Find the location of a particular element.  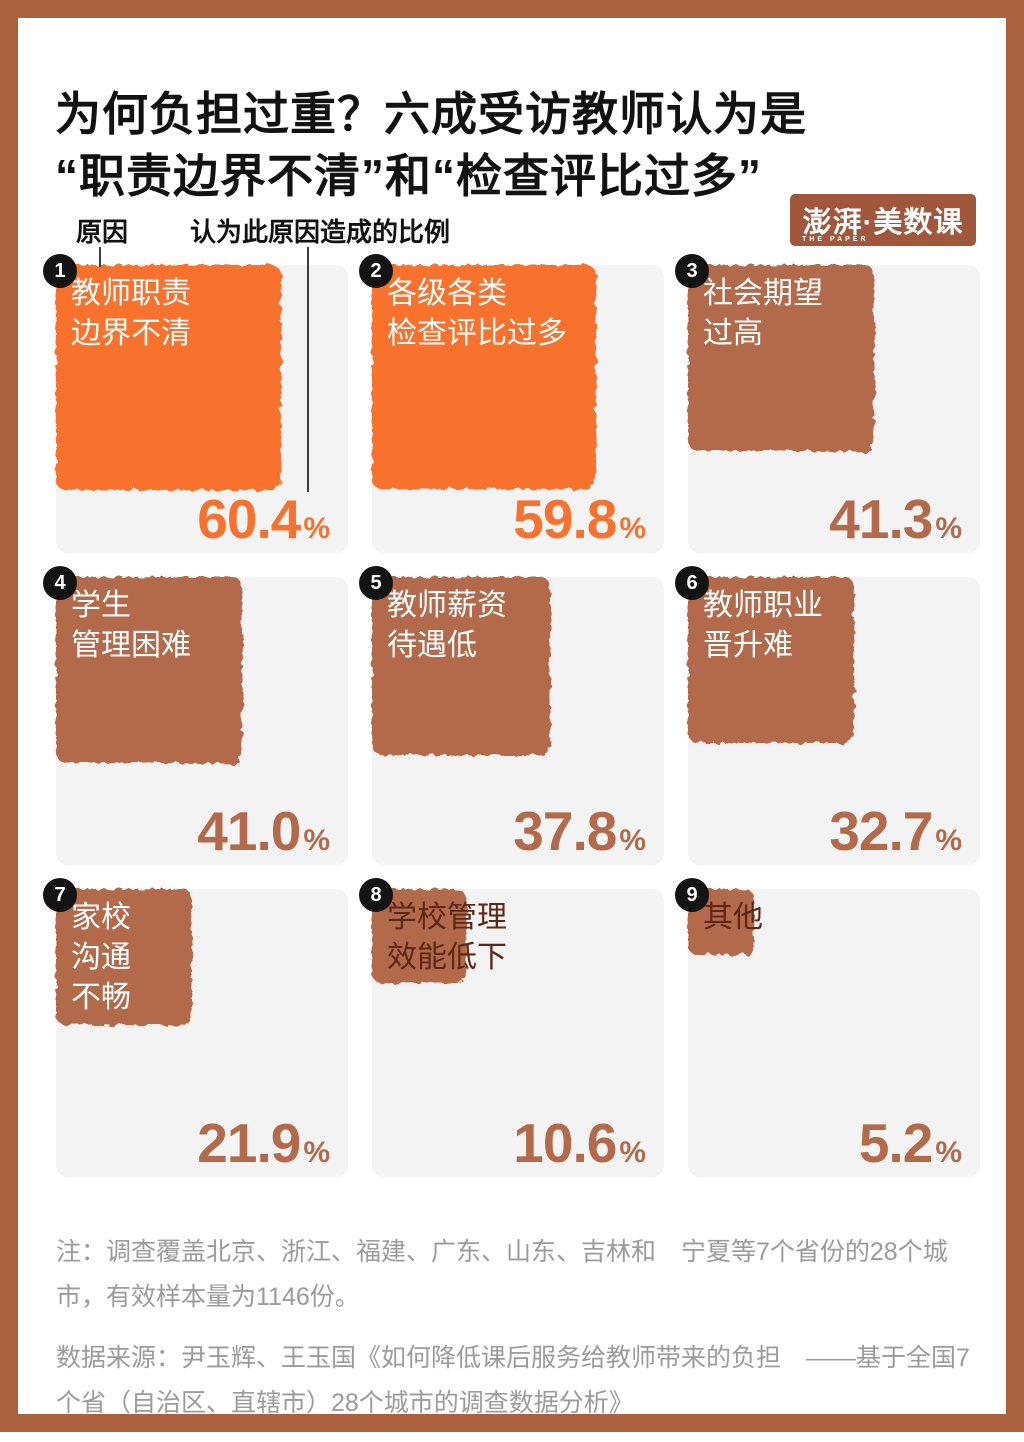

rank-badge: 2 is located at coordinates (376, 271).